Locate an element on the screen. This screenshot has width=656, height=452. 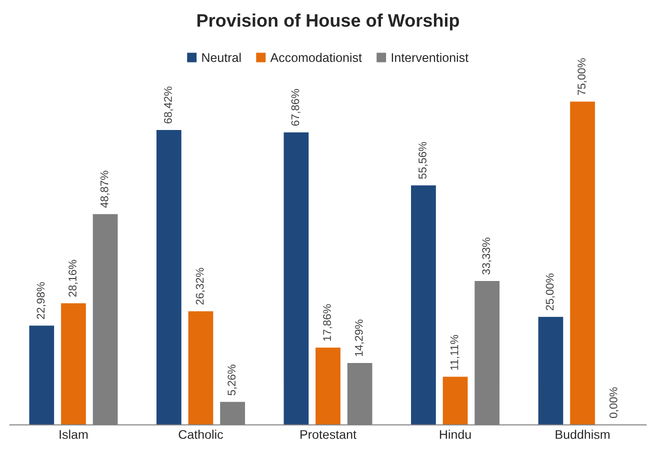
x-tick-label: Catholic is located at coordinates (200, 434).